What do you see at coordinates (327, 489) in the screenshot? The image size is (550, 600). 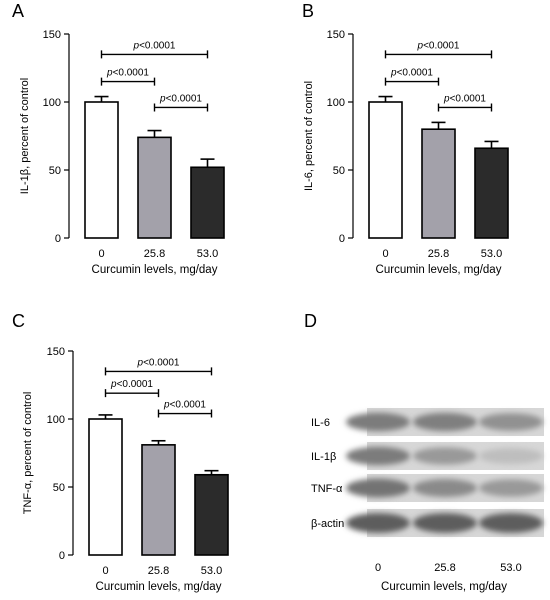 I see `blot-row-label: TNF-α` at bounding box center [327, 489].